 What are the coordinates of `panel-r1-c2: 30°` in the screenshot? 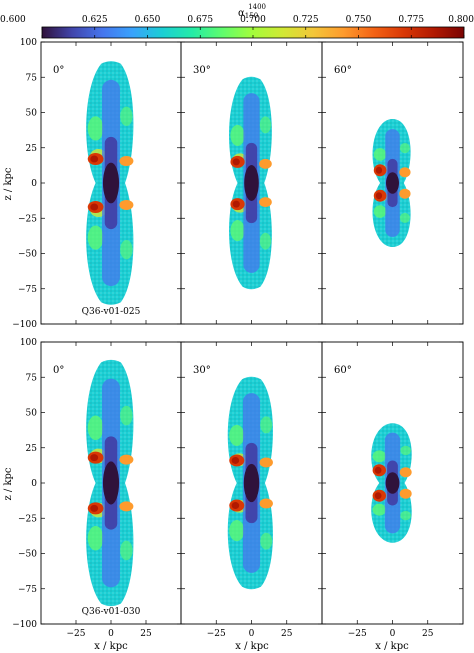 It's located at (251, 183).